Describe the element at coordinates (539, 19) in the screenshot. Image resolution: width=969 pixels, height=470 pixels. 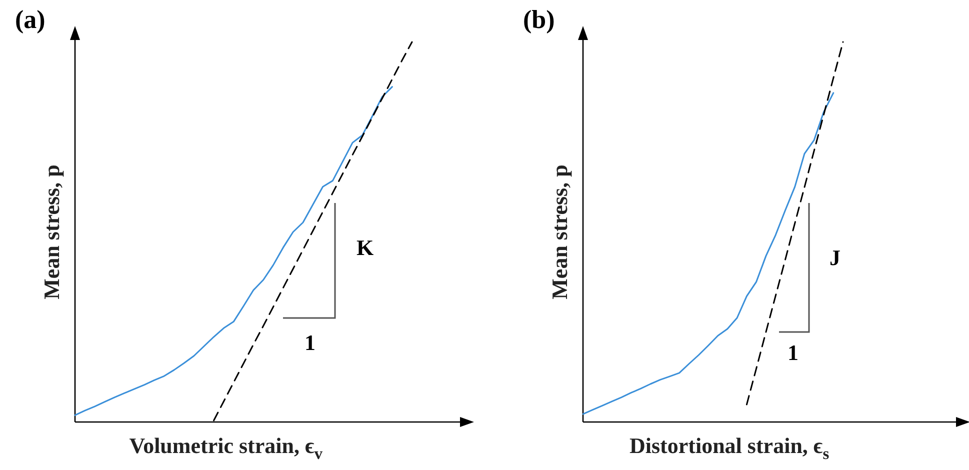
I see `chart-title: (b)` at that location.